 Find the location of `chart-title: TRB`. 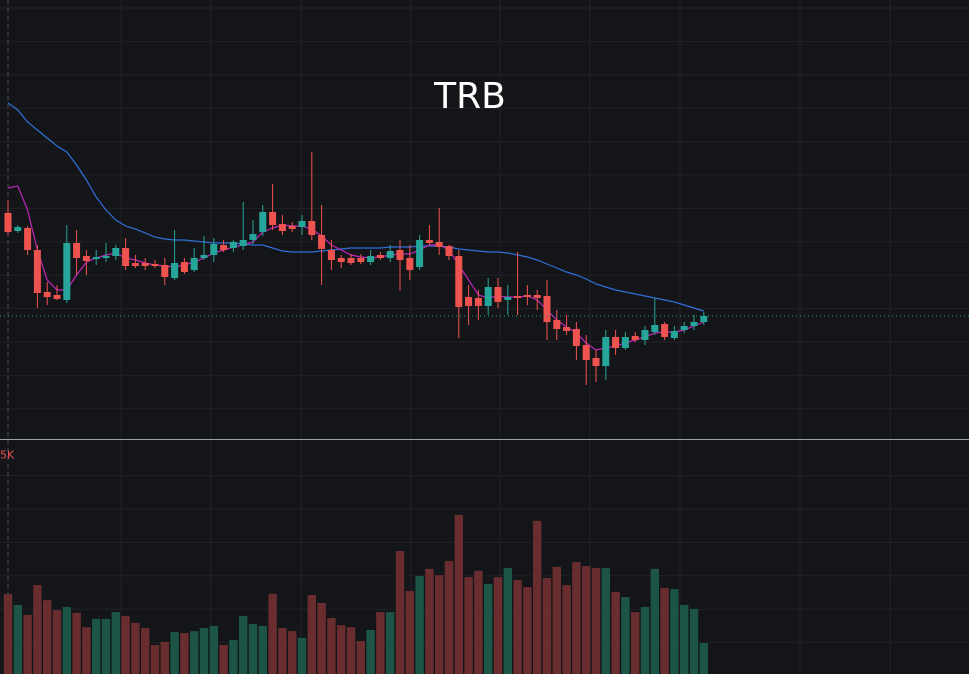

chart-title: TRB is located at coordinates (469, 96).